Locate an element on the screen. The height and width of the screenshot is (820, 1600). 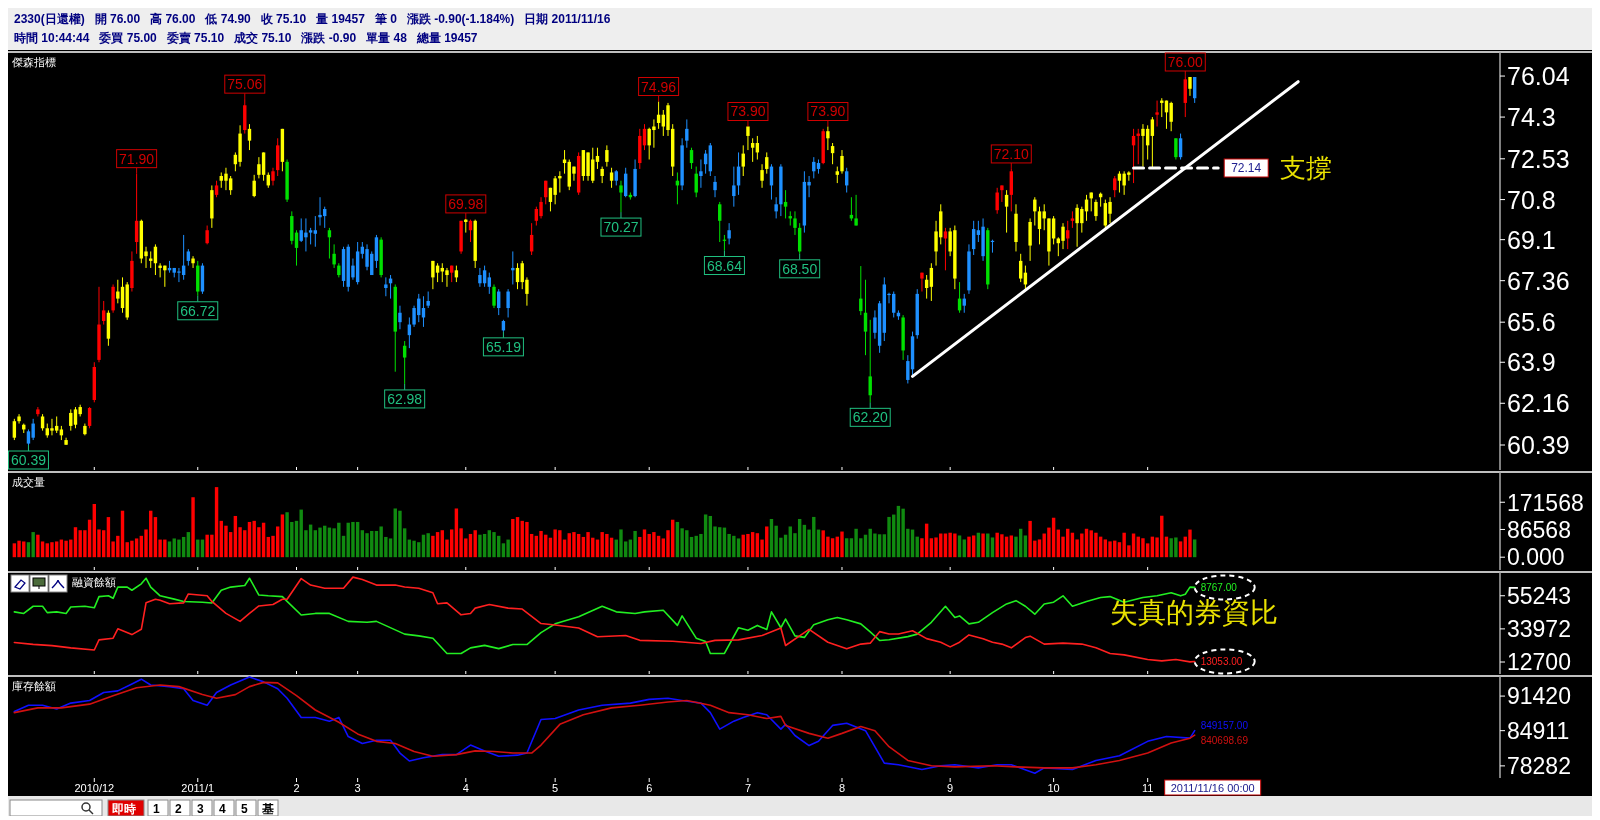
text: 66.72 is located at coordinates (198, 310).